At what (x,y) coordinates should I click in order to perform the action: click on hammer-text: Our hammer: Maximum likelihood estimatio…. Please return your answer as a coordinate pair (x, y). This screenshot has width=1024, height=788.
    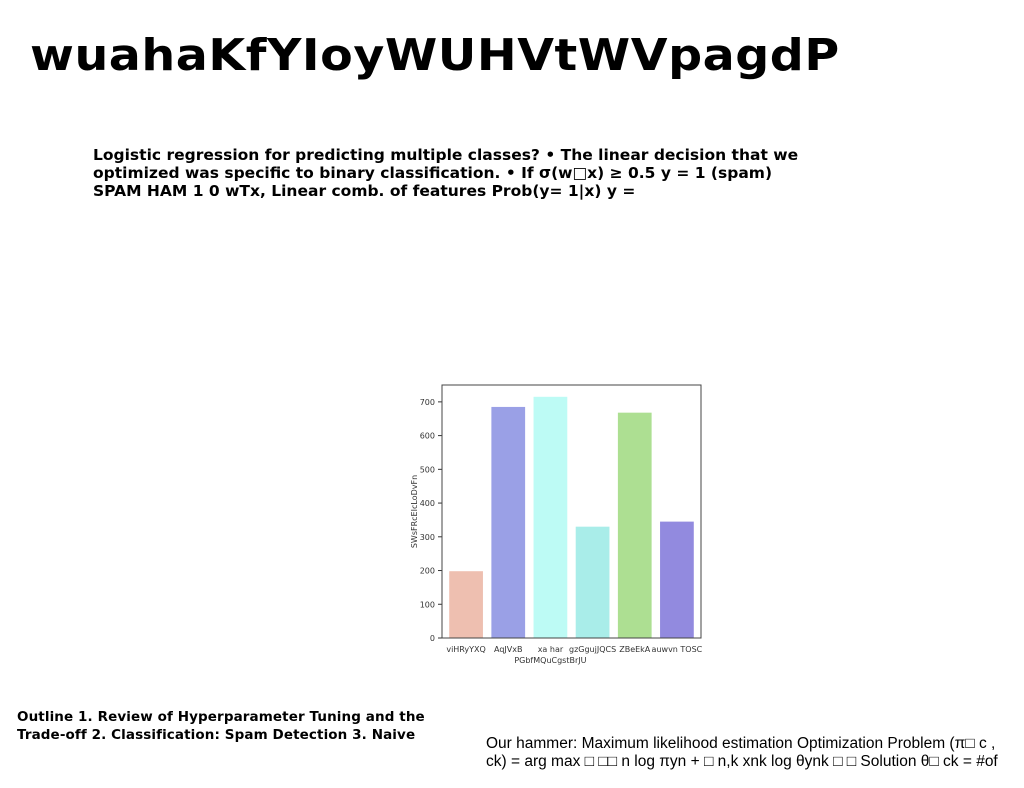
    Looking at the image, I should click on (742, 752).